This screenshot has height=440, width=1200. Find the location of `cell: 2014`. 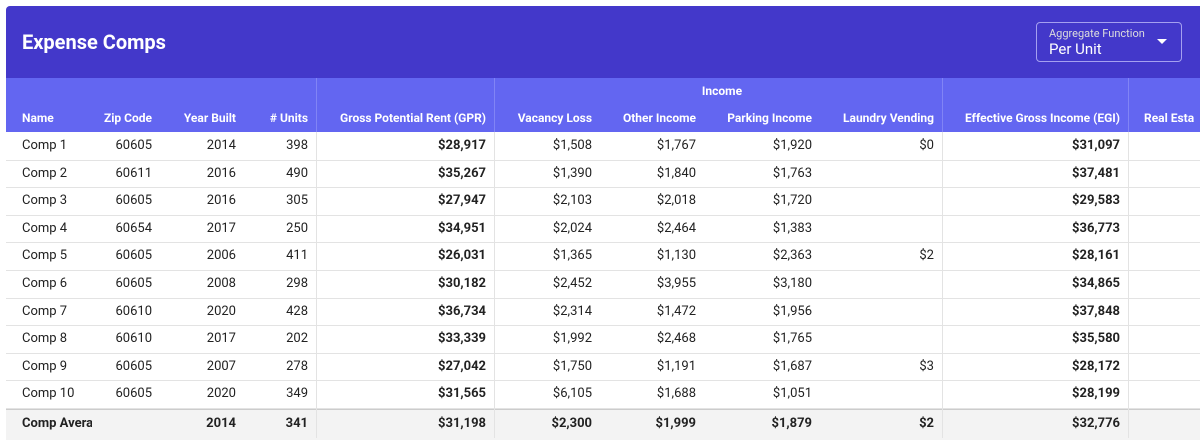

cell: 2014 is located at coordinates (221, 145).